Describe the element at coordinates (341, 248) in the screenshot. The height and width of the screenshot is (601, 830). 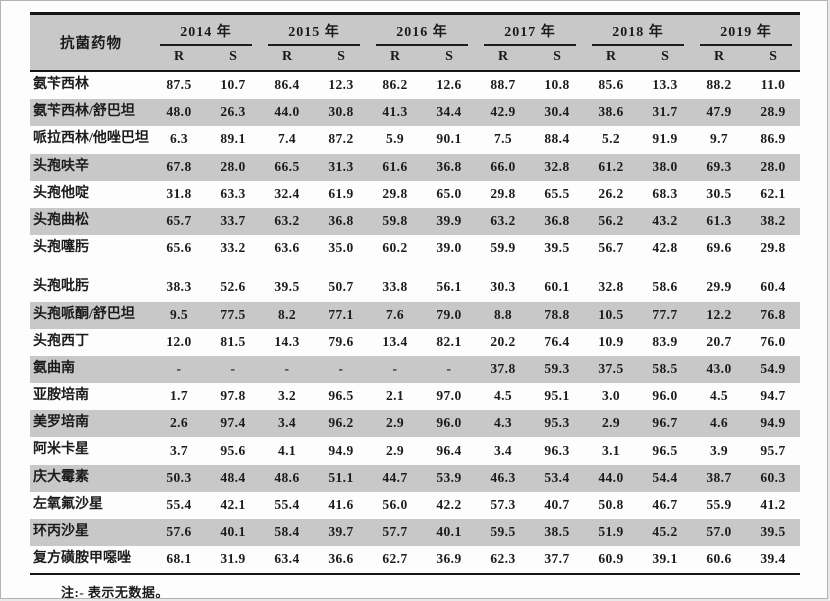
I see `value-cell: 35.0` at that location.